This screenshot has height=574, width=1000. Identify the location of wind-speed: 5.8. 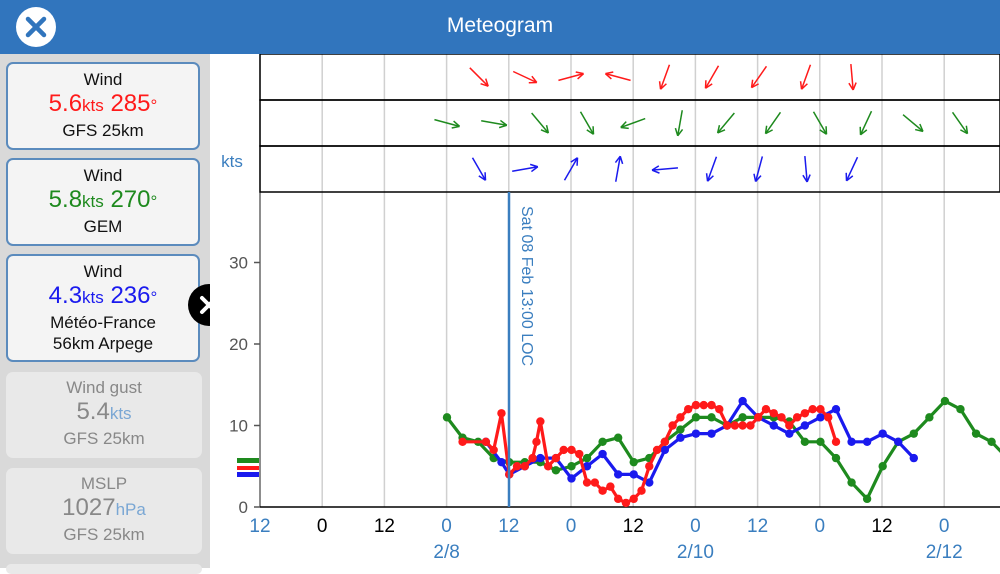
(65, 199).